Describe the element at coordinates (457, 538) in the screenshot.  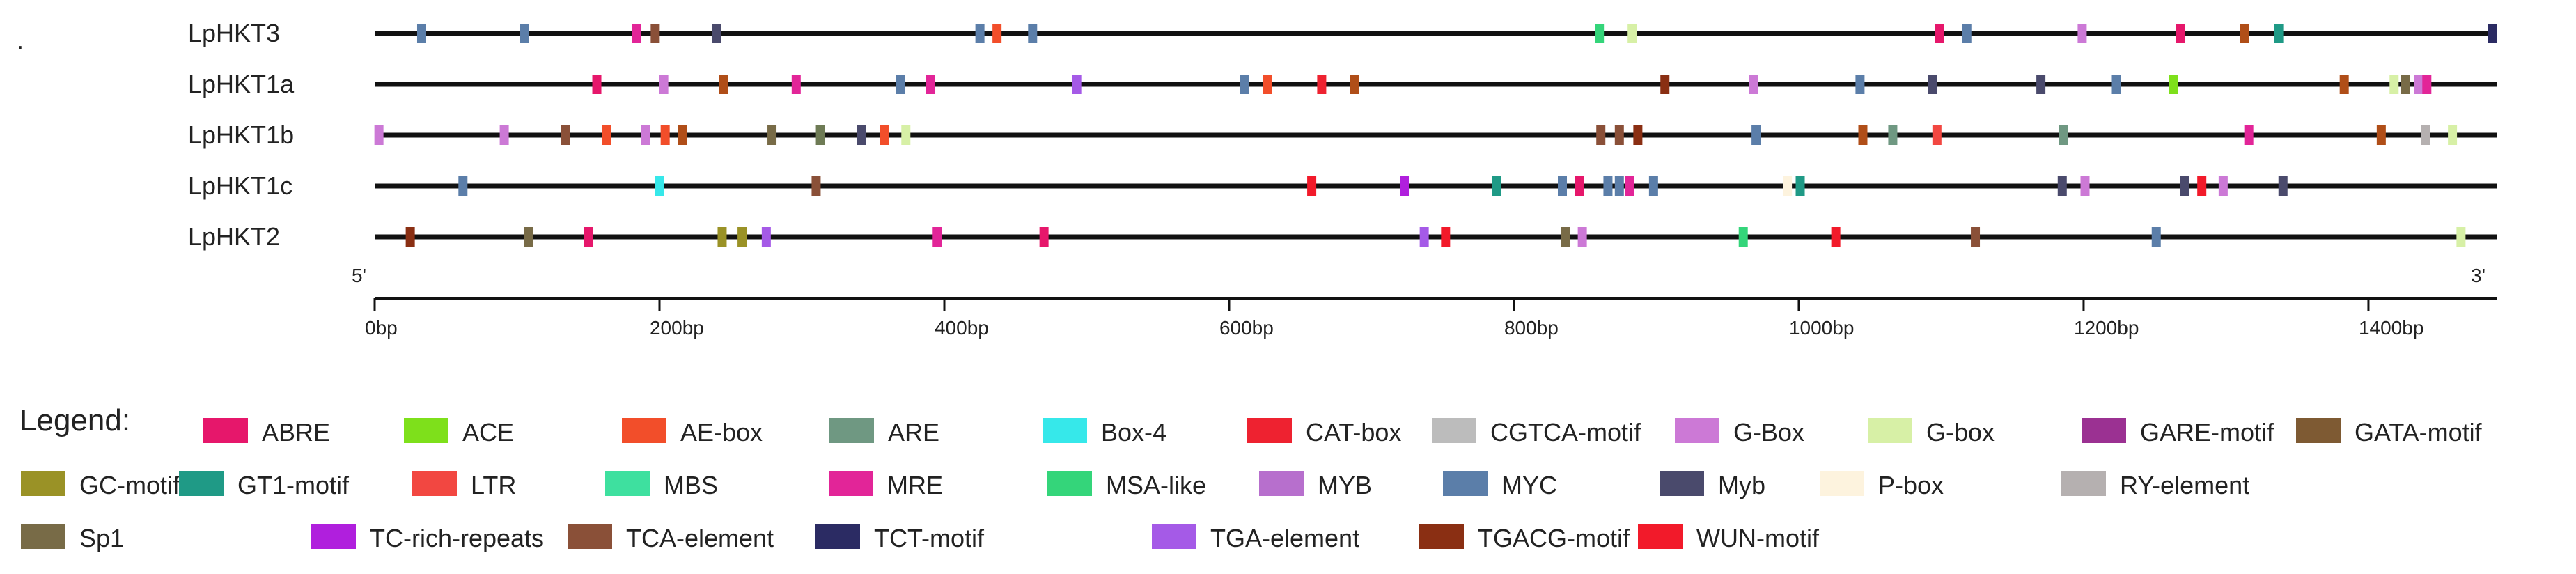
I see `legend-label: TC-rich-repeats` at that location.